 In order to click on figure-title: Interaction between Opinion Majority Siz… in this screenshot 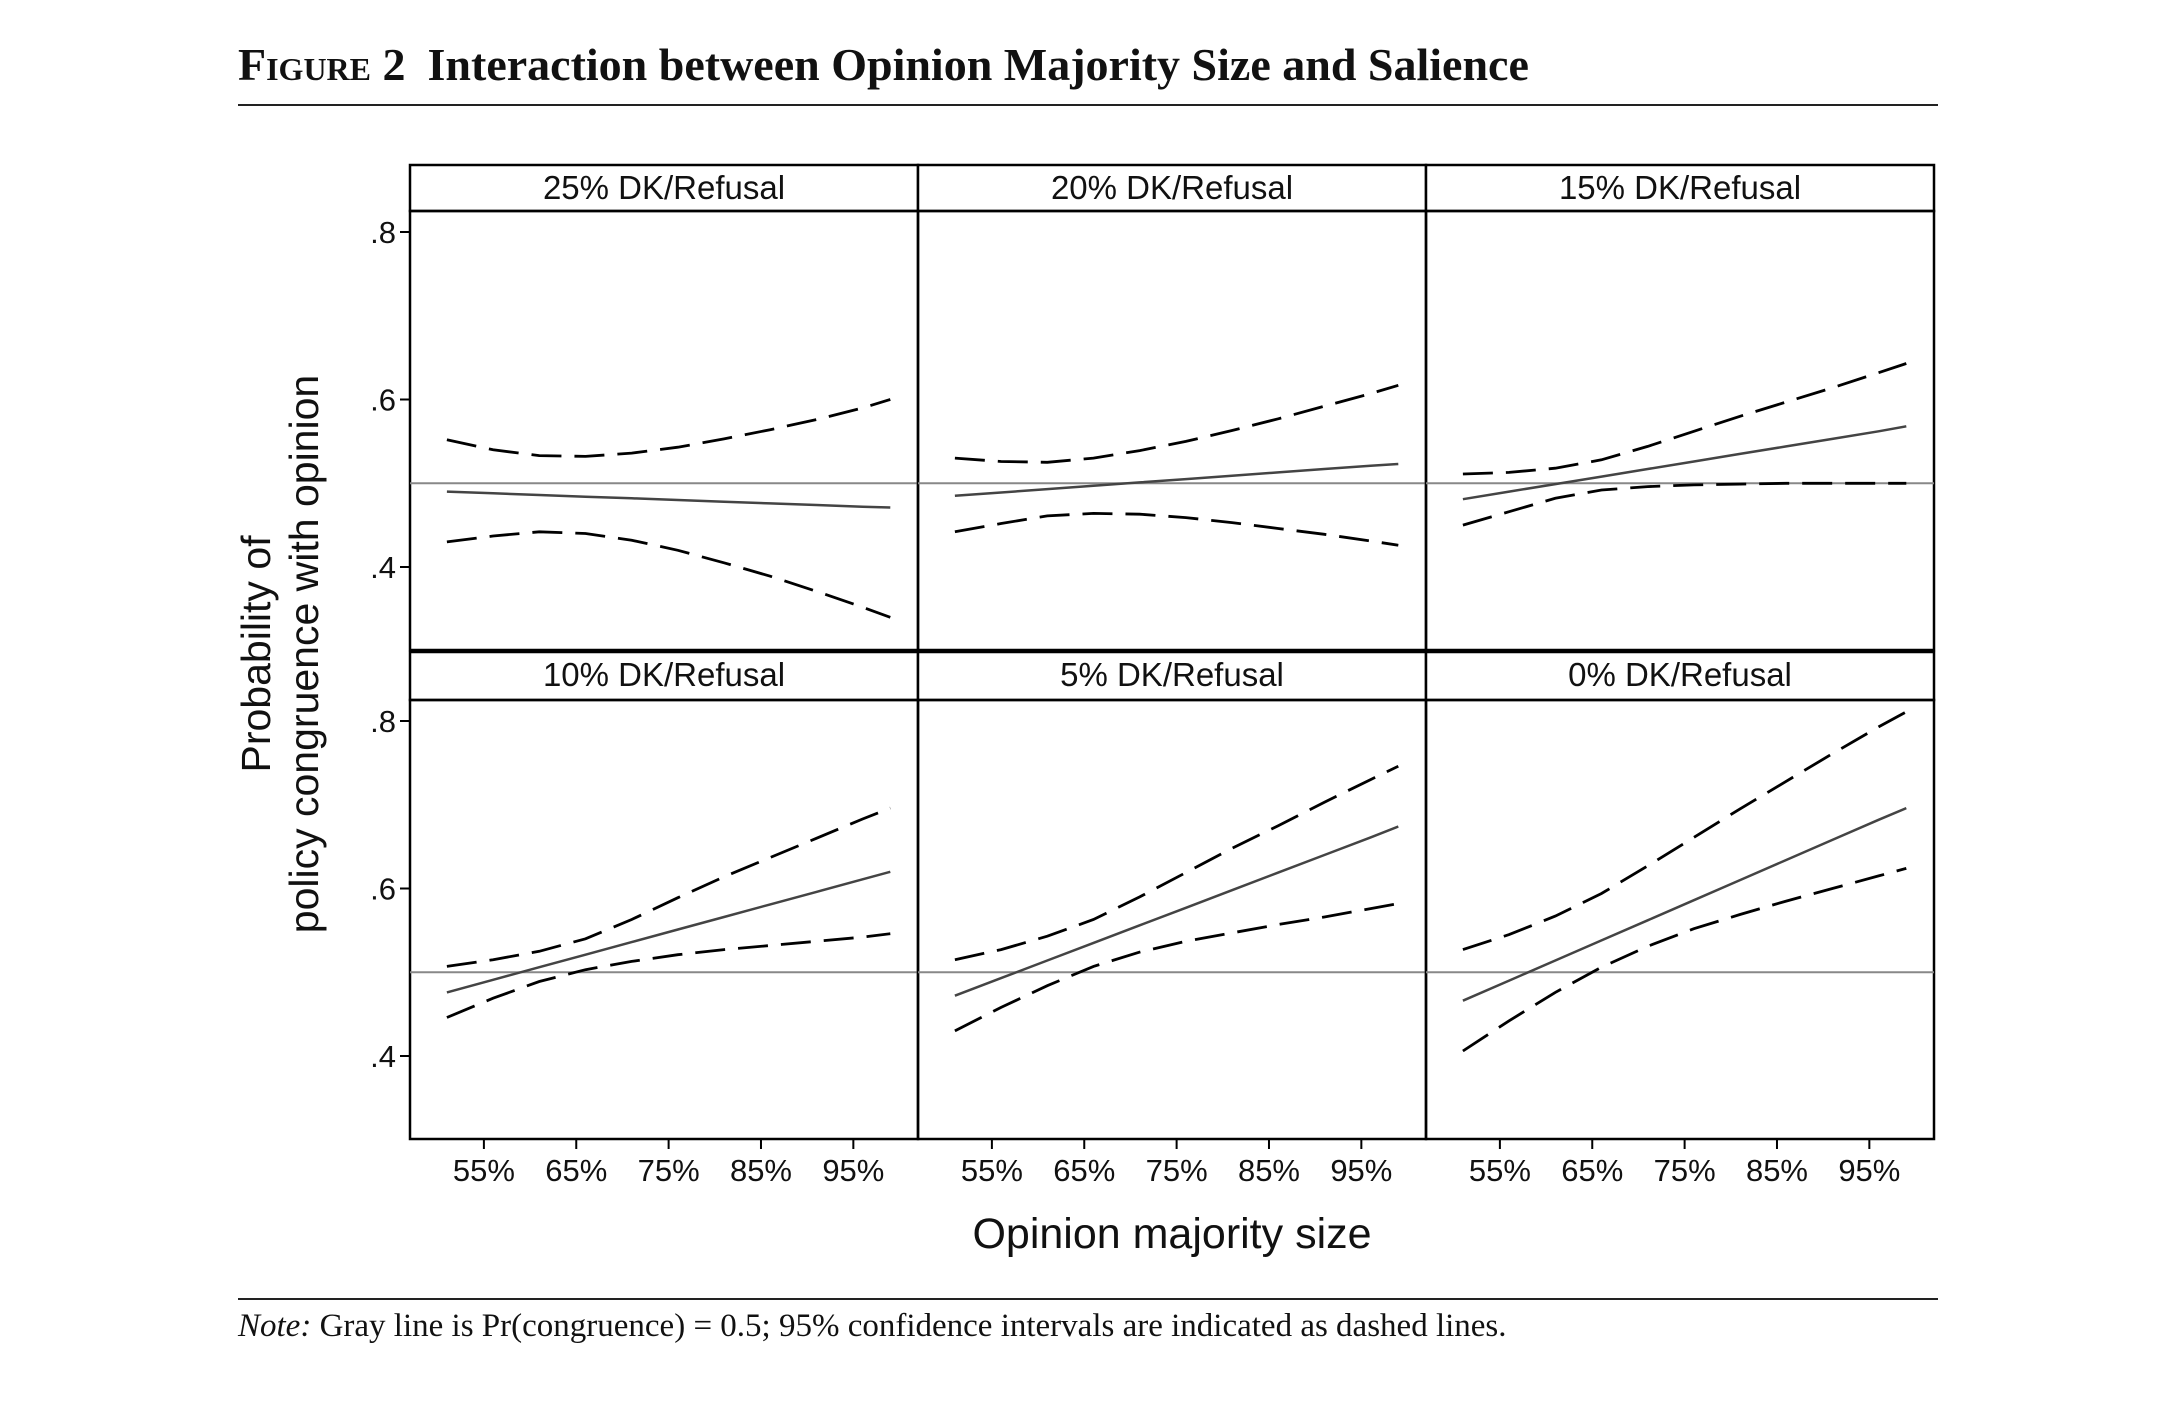, I will do `click(978, 64)`.